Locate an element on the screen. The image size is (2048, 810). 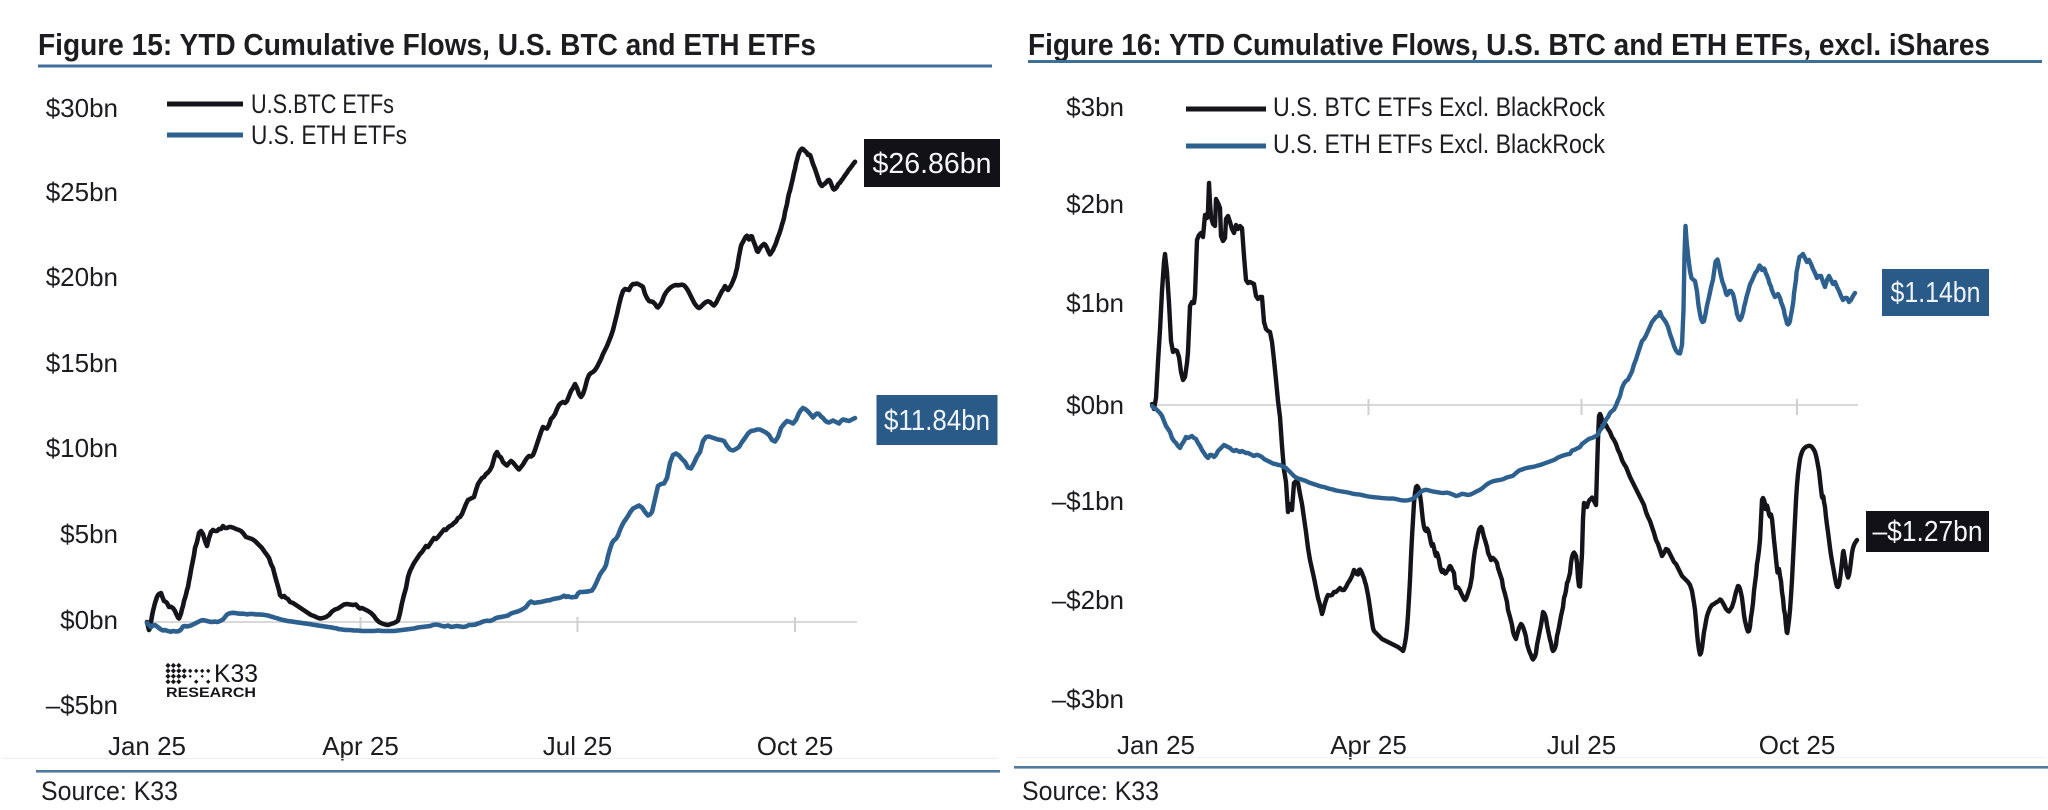
svg-text: $10bn is located at coordinates (82, 448).